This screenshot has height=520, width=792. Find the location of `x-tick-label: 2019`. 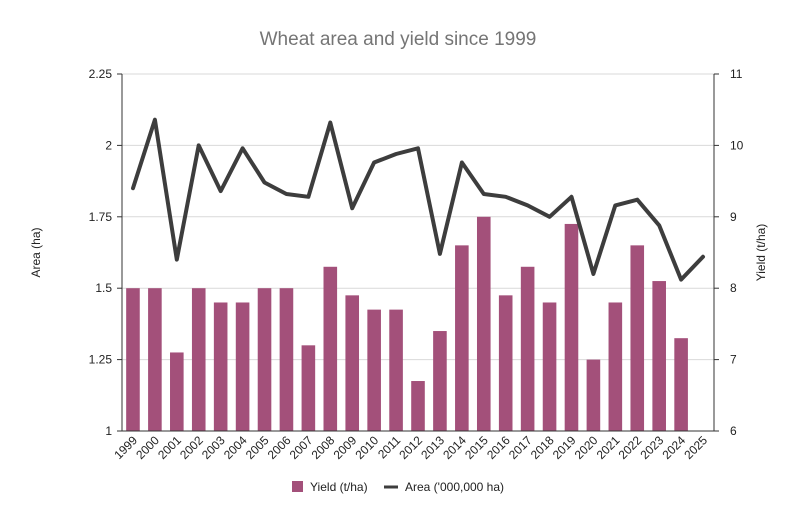

x-tick-label: 2019 is located at coordinates (564, 447).